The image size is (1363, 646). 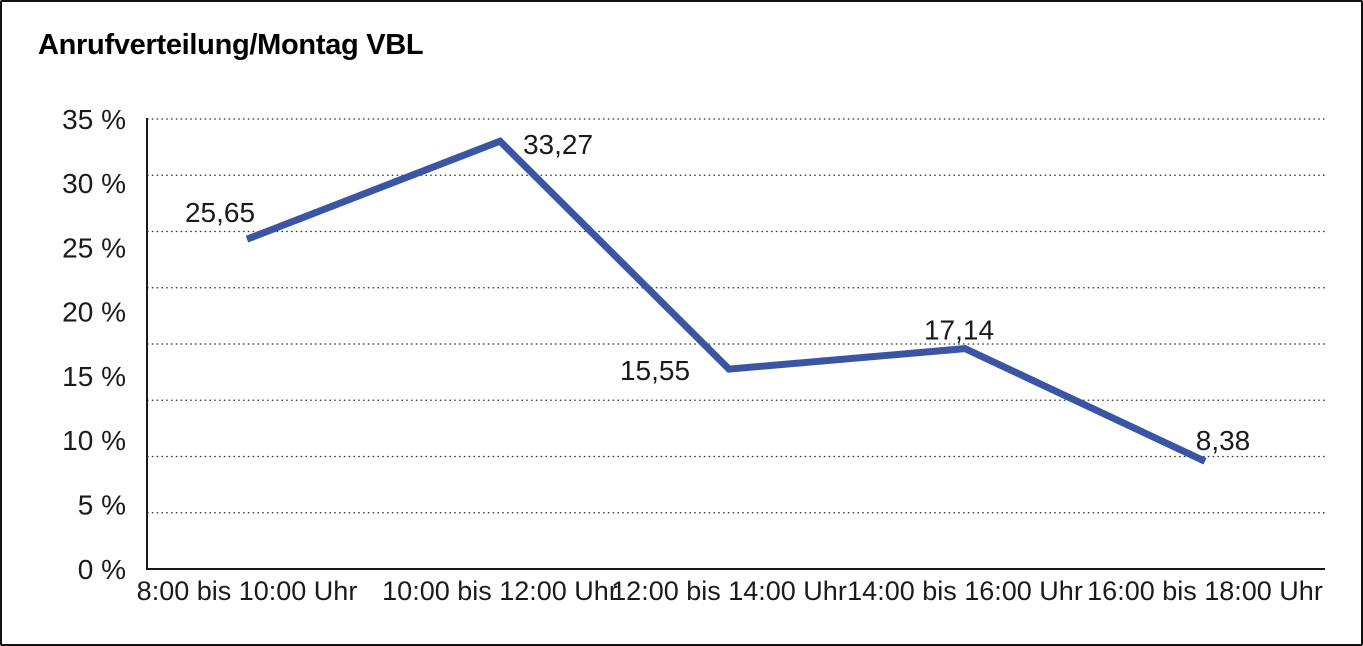 What do you see at coordinates (102, 569) in the screenshot?
I see `y-tick-label: 0 %` at bounding box center [102, 569].